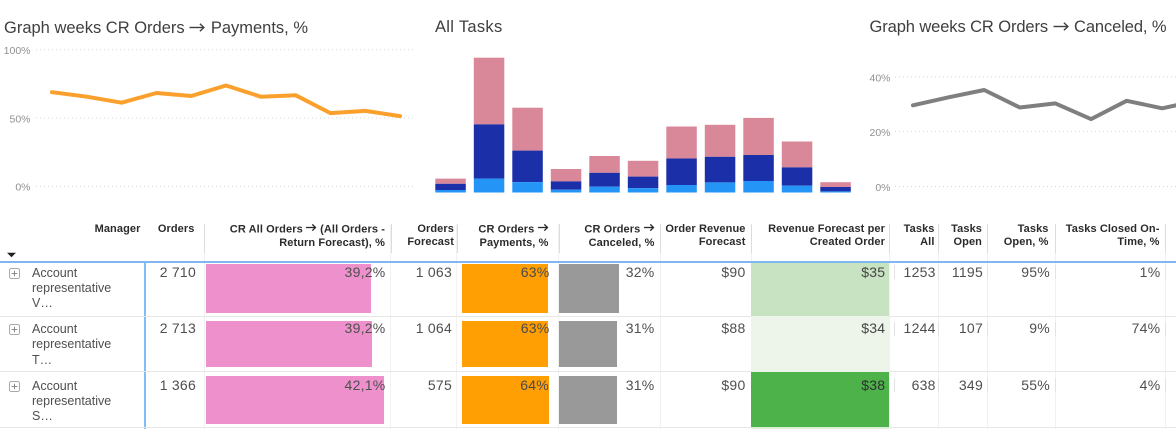 The height and width of the screenshot is (429, 1176). Describe the element at coordinates (19, 119) in the screenshot. I see `svg-text: 50%` at that location.